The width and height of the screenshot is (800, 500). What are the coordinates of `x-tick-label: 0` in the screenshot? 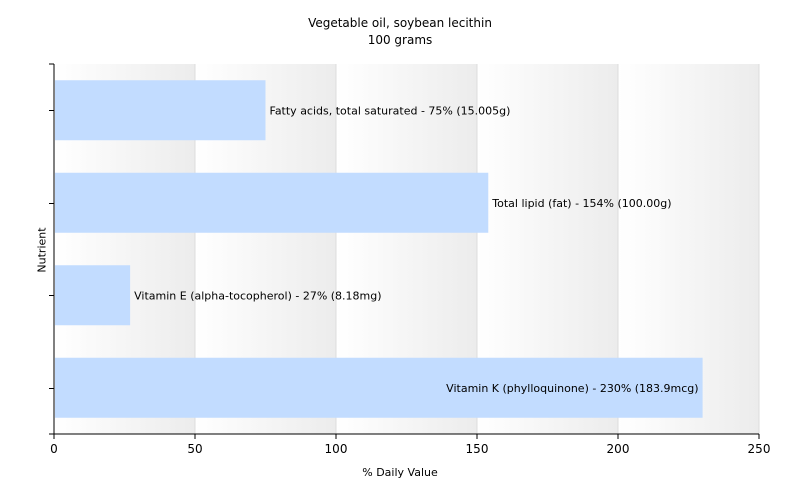 It's located at (54, 449).